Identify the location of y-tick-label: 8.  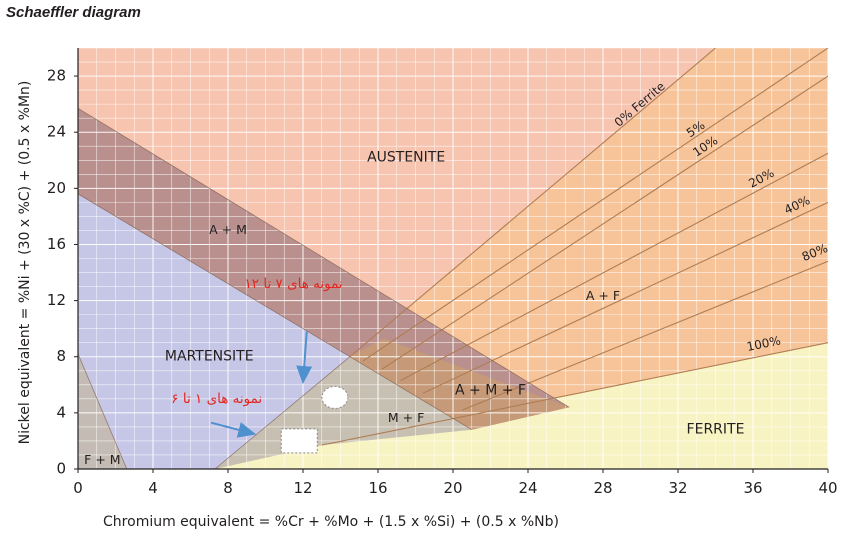
(61, 356).